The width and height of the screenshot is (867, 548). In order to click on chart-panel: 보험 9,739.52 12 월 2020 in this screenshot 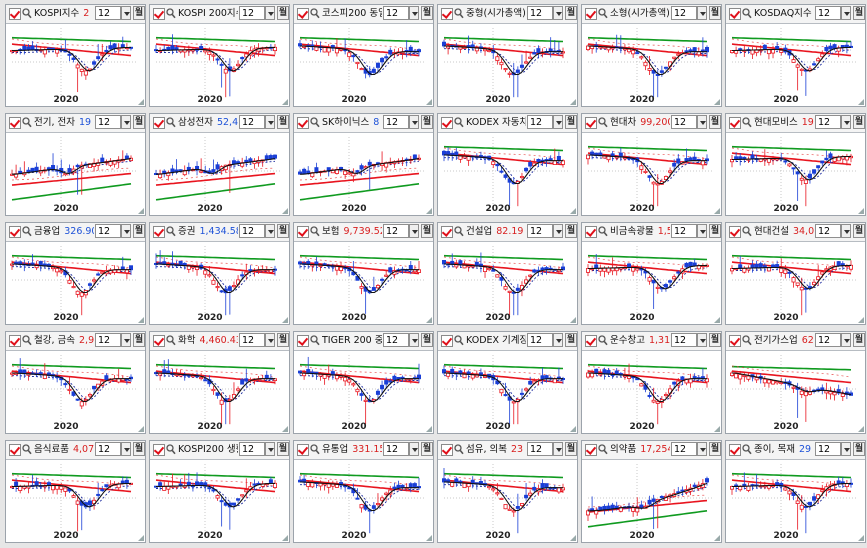, I will do `click(363, 273)`.